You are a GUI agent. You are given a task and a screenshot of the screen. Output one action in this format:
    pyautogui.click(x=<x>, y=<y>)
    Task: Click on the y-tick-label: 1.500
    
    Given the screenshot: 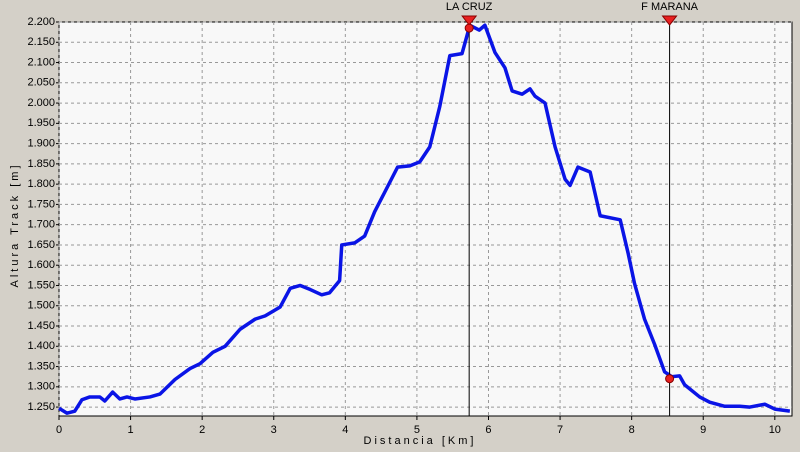 What is the action you would take?
    pyautogui.click(x=41, y=306)
    